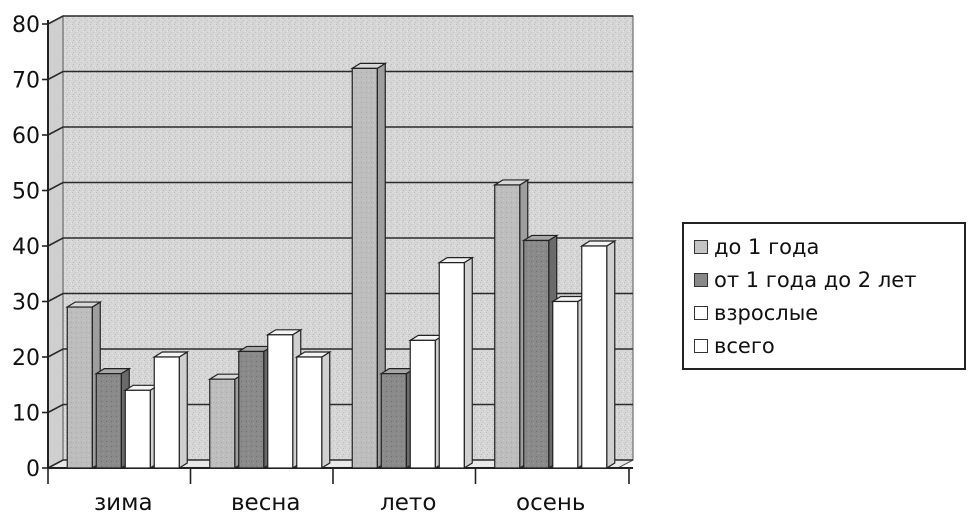 This screenshot has height=526, width=968. Describe the element at coordinates (829, 312) in the screenshot. I see `legend-item: взрослые` at that location.